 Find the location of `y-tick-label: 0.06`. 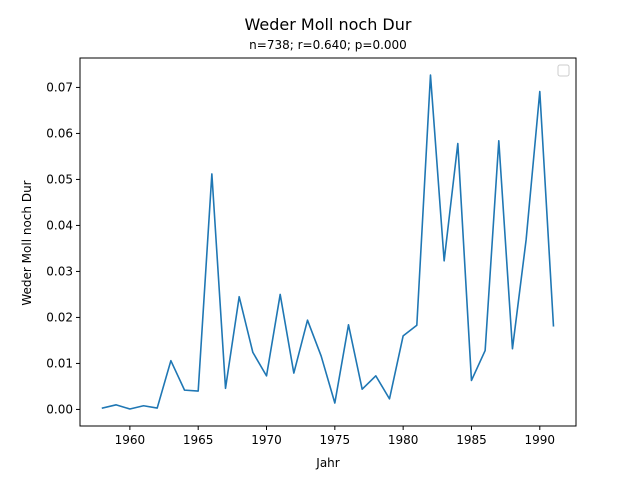

y-tick-label: 0.06 is located at coordinates (59, 133).